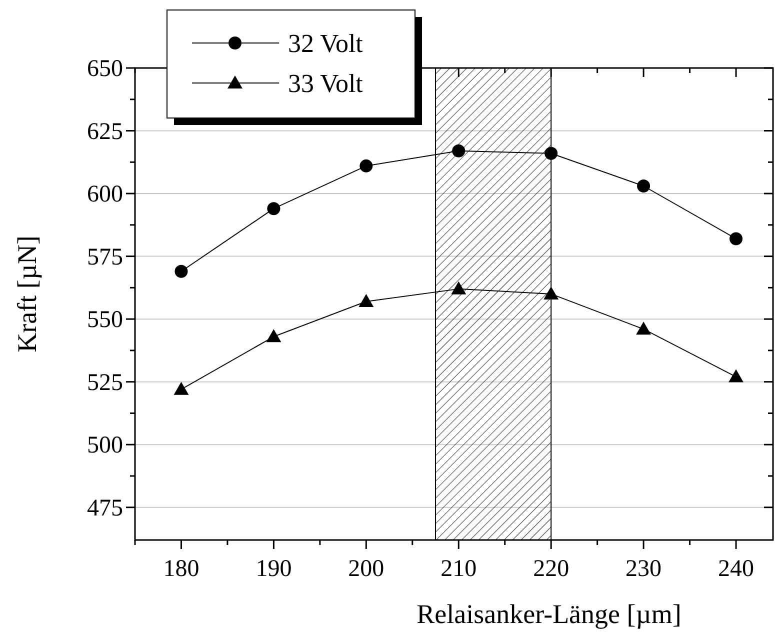 The width and height of the screenshot is (775, 637). I want to click on y-tick-label: 625, so click(105, 131).